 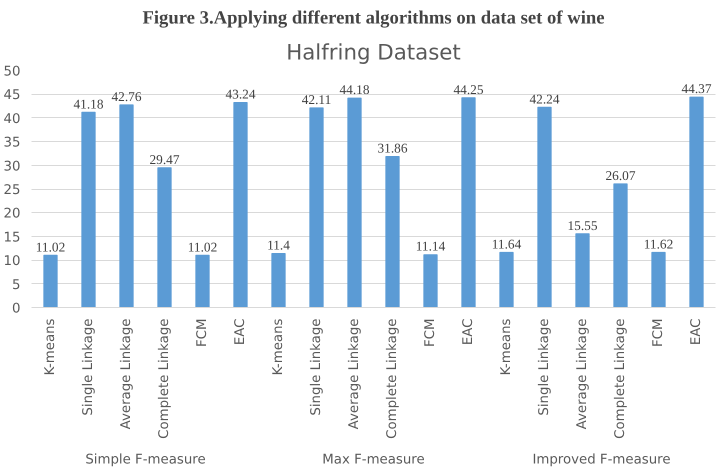 I want to click on y-tick-label: 5, so click(x=16, y=285).